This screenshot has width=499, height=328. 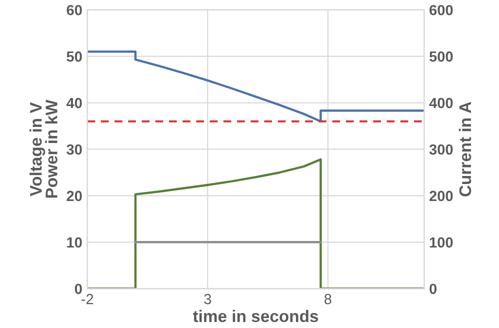 What do you see at coordinates (74, 149) in the screenshot?
I see `y-tick-label: 30` at bounding box center [74, 149].